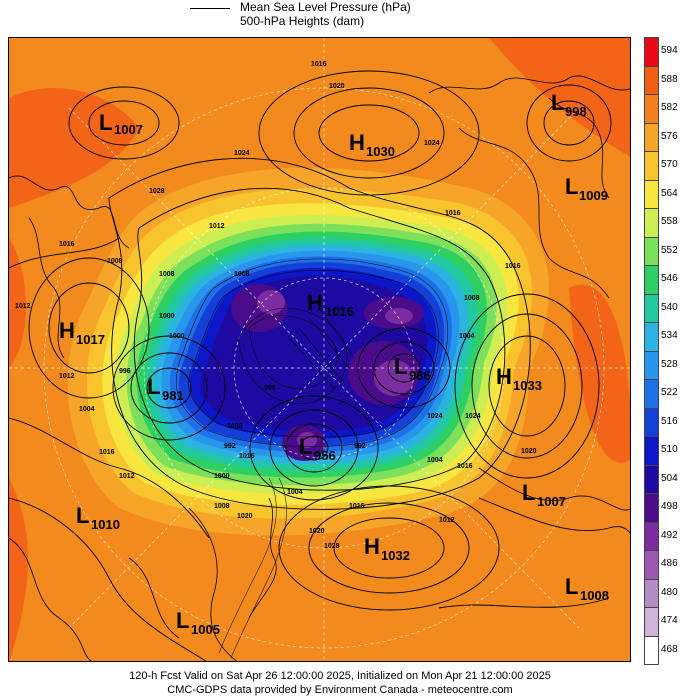 This screenshot has width=680, height=700. Describe the element at coordinates (669, 478) in the screenshot. I see `colorbar-label: 504` at that location.